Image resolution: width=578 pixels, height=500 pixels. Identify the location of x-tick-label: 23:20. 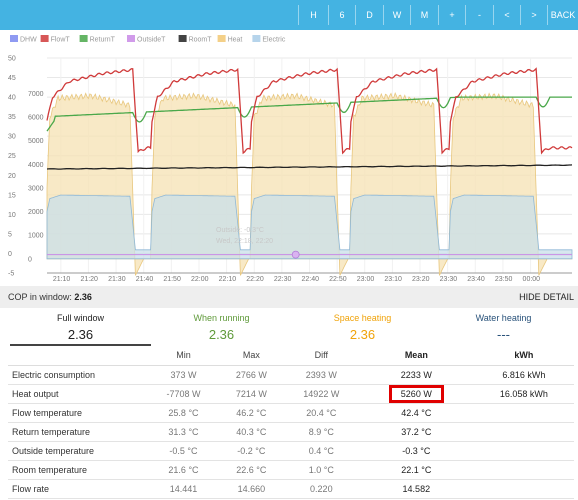
(421, 279).